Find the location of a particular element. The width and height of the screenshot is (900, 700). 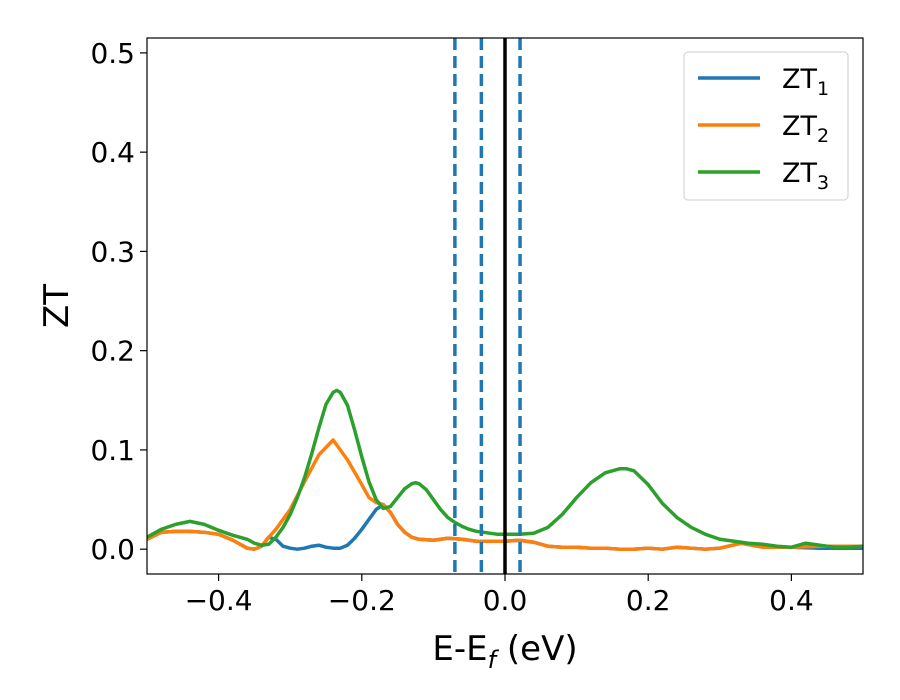

legend-box is located at coordinates (766, 126).